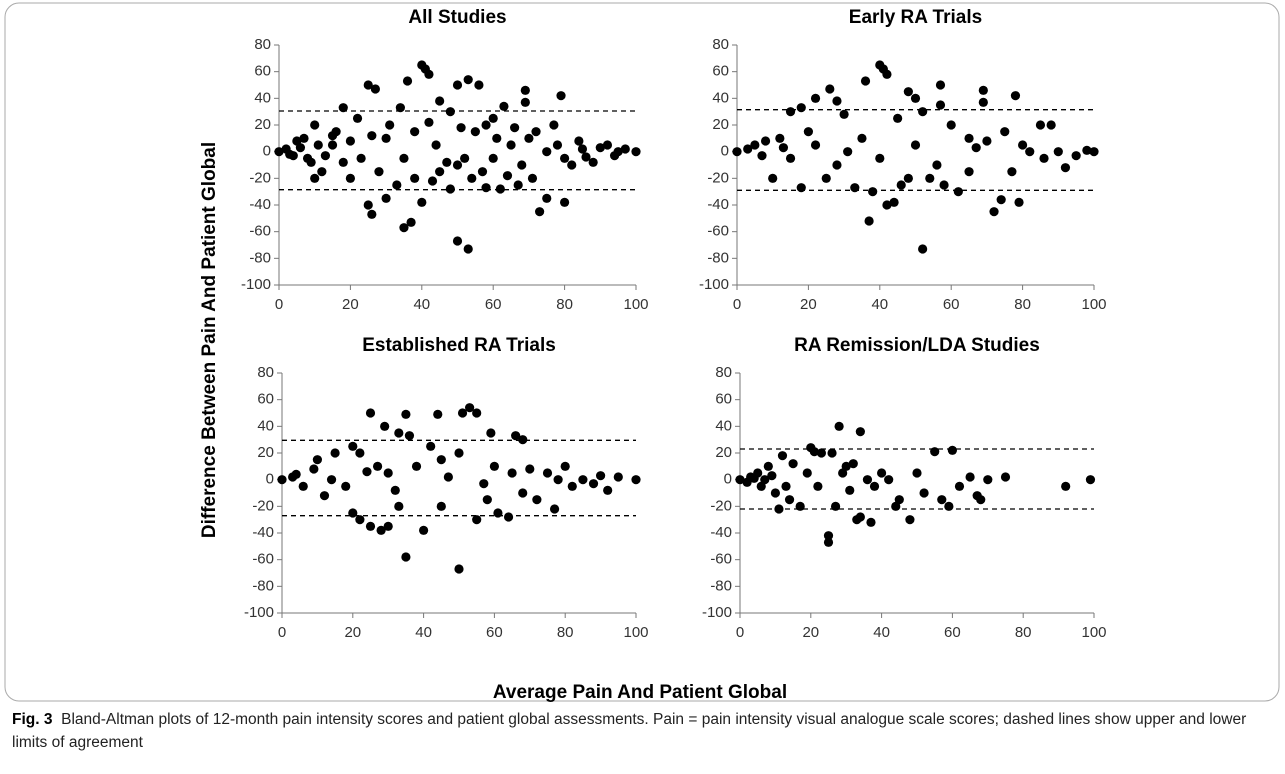  What do you see at coordinates (494, 632) in the screenshot?
I see `x-tick-label: 60` at bounding box center [494, 632].